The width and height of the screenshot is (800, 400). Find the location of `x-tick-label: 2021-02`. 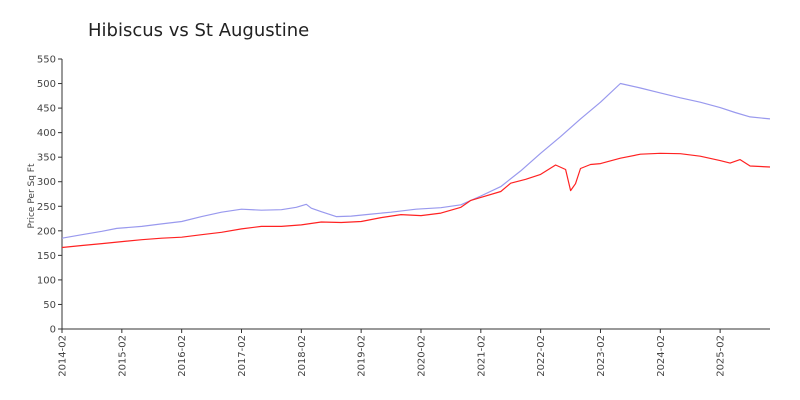

x-tick-label: 2021-02 is located at coordinates (481, 356).